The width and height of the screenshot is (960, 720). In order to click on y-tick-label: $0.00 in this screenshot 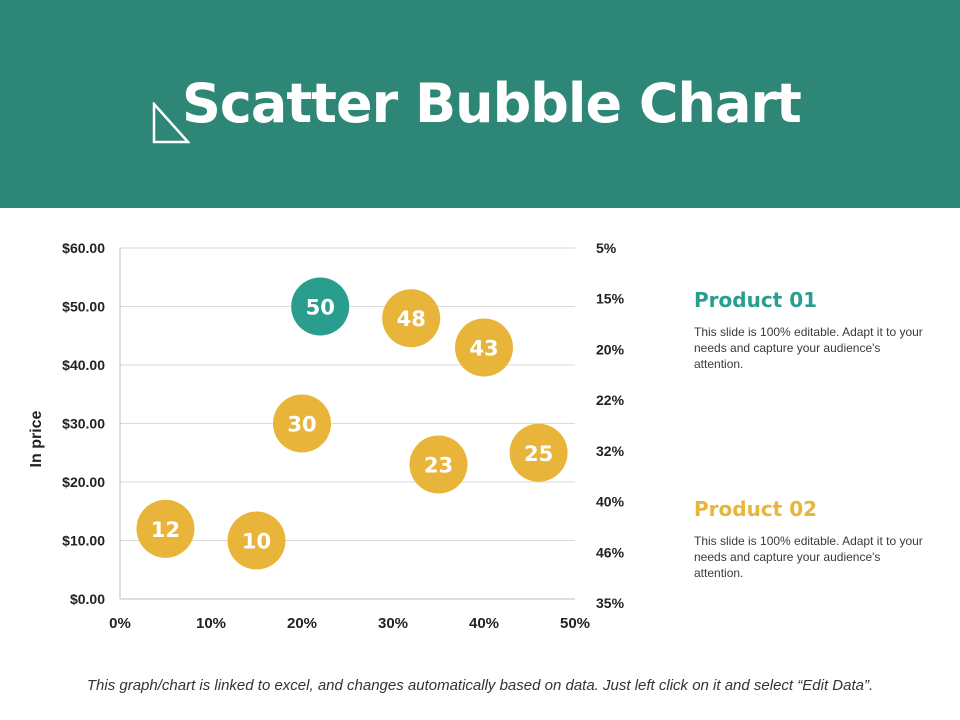, I will do `click(87, 599)`.